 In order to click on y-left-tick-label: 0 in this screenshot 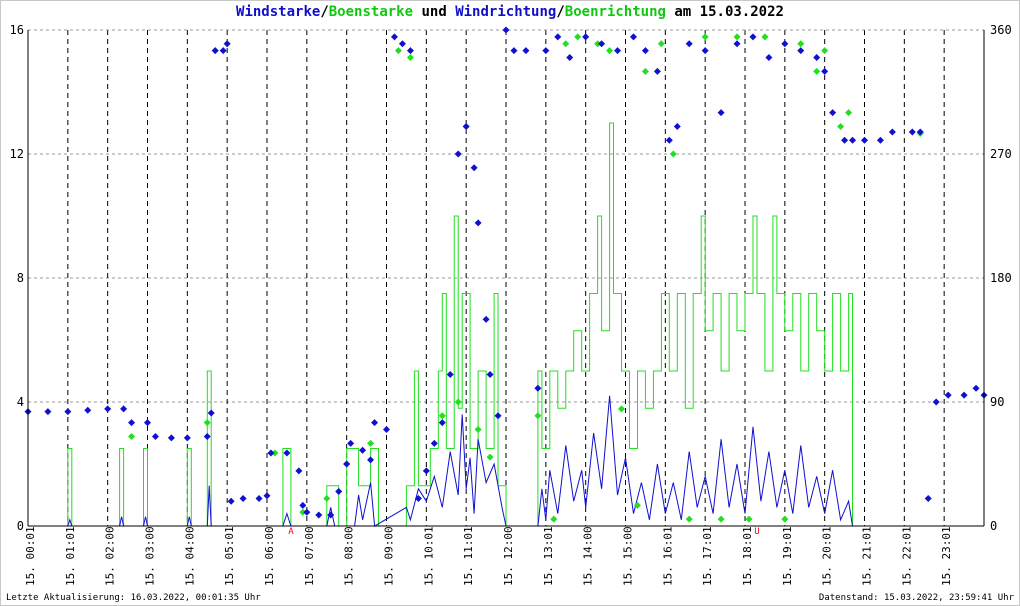, I will do `click(20, 526)`.